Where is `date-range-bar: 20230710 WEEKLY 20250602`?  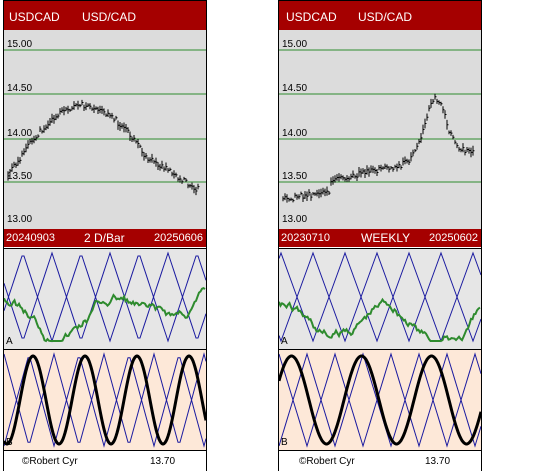
date-range-bar: 20230710 WEEKLY 20250602 is located at coordinates (380, 238).